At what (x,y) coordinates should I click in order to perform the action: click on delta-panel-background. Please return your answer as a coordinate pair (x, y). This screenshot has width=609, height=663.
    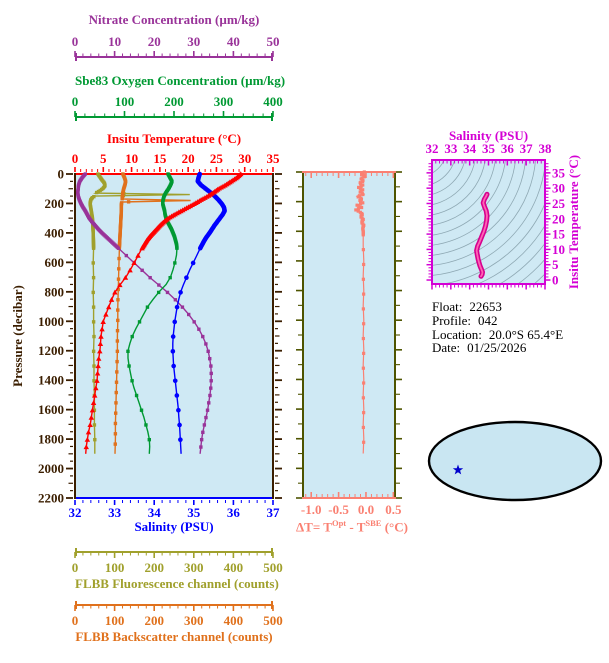
    Looking at the image, I should click on (349, 335).